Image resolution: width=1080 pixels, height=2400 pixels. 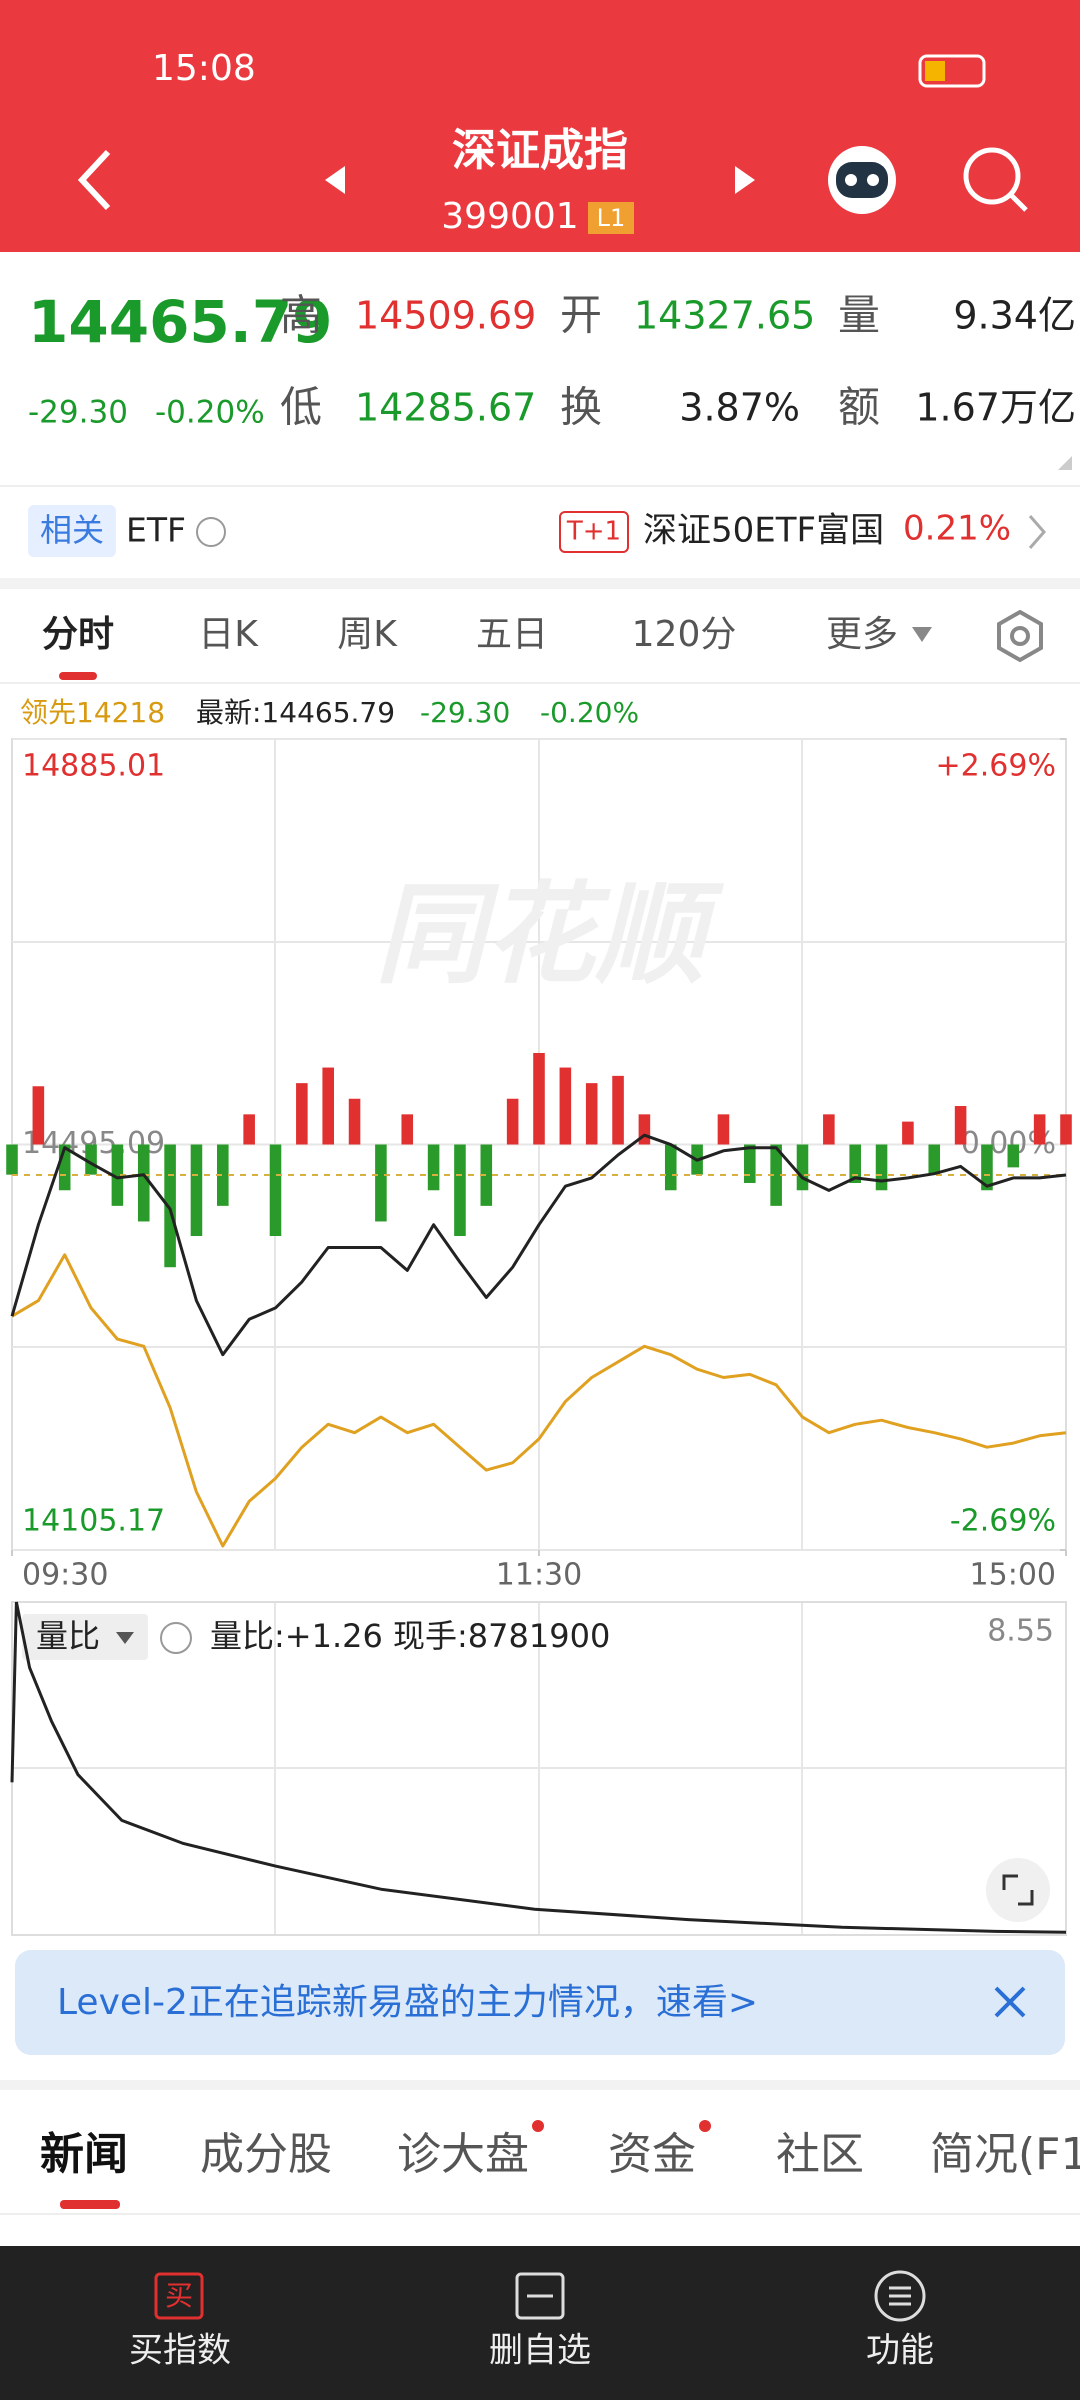 What do you see at coordinates (301, 407) in the screenshot?
I see `label: 低` at bounding box center [301, 407].